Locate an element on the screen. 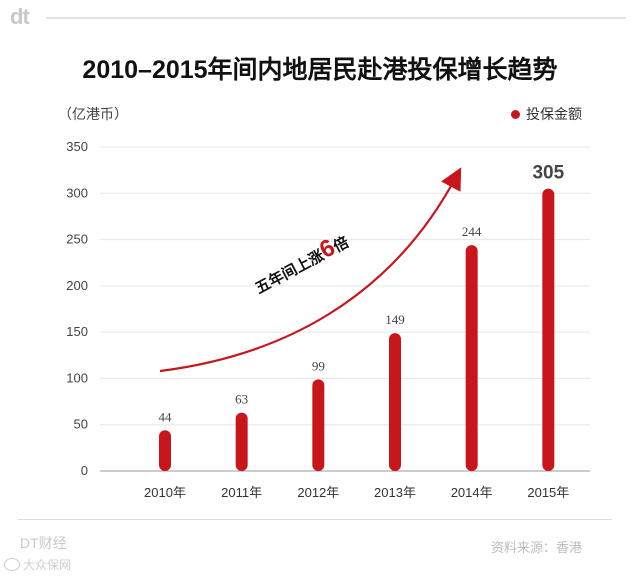  x-tick-label: 2010年 is located at coordinates (165, 492).